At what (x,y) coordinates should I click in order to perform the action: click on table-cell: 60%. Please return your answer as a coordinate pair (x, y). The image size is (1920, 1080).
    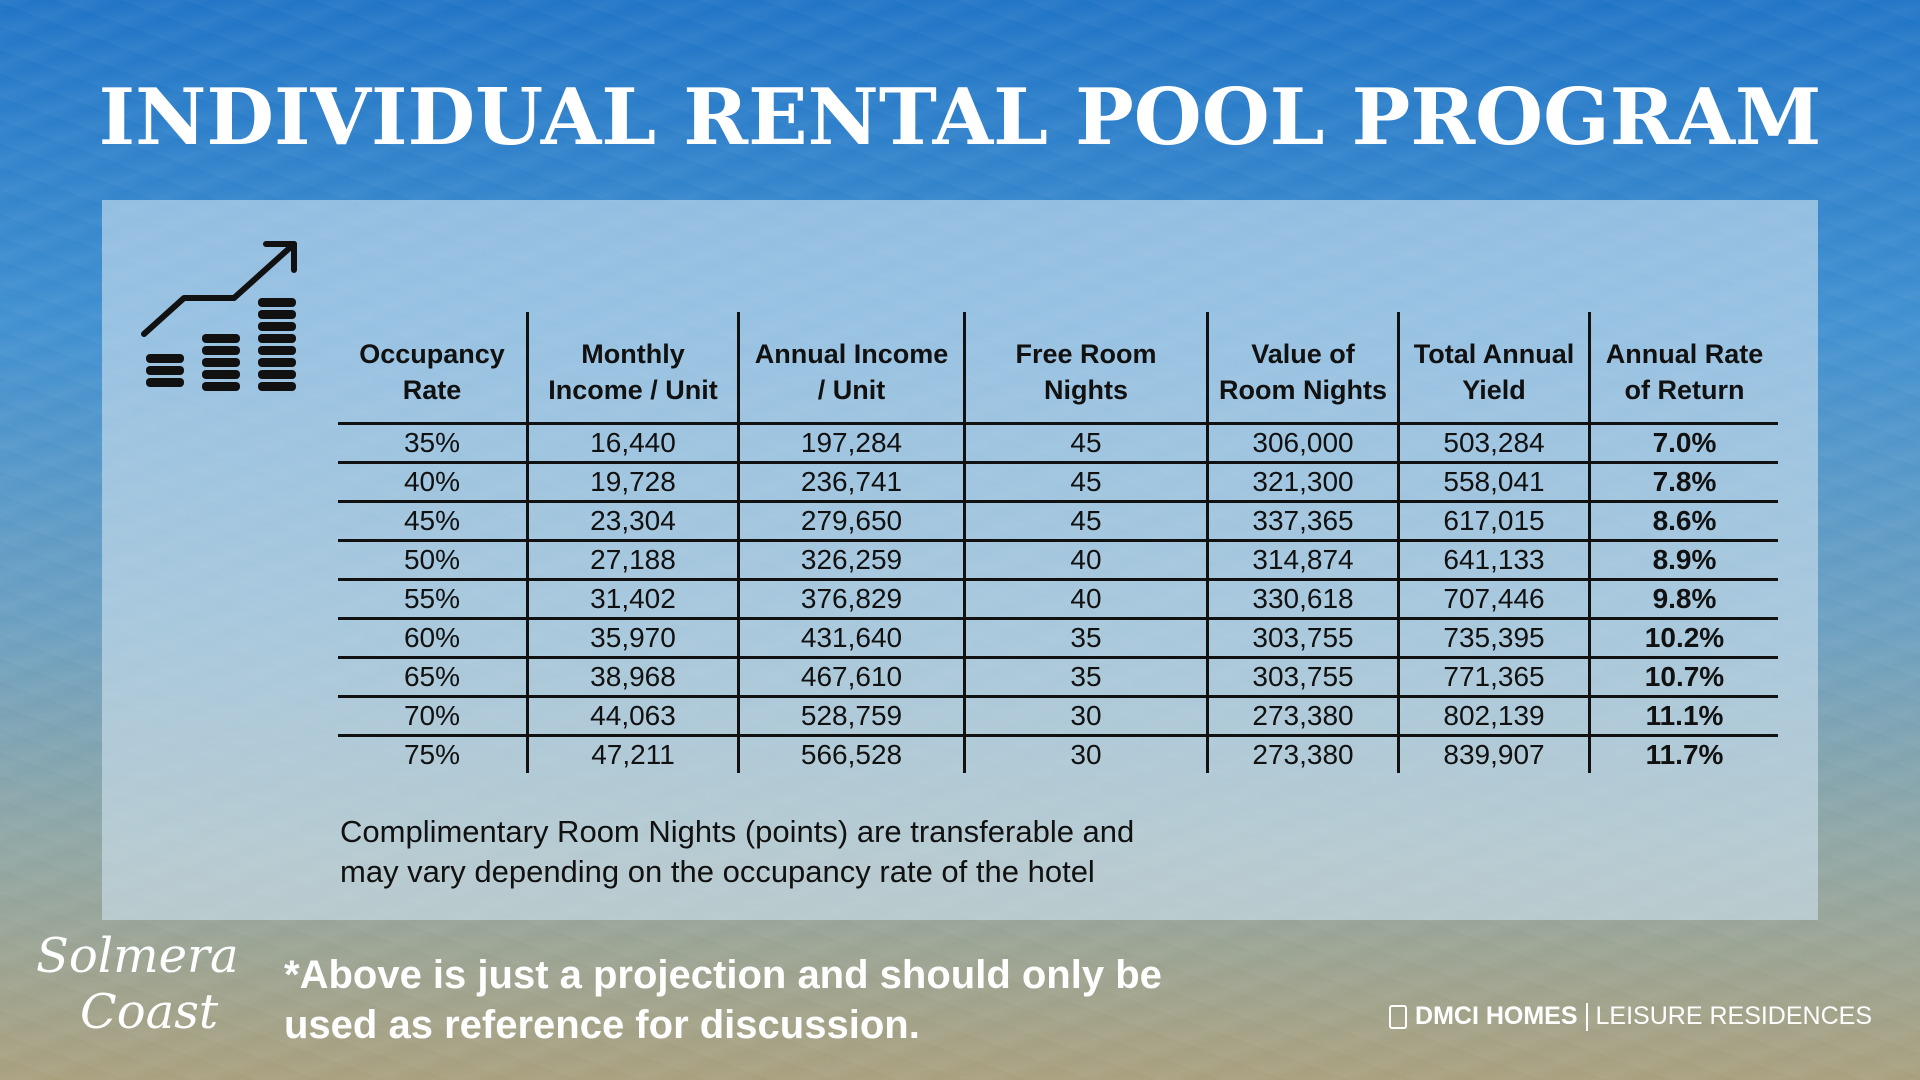
    Looking at the image, I should click on (433, 638).